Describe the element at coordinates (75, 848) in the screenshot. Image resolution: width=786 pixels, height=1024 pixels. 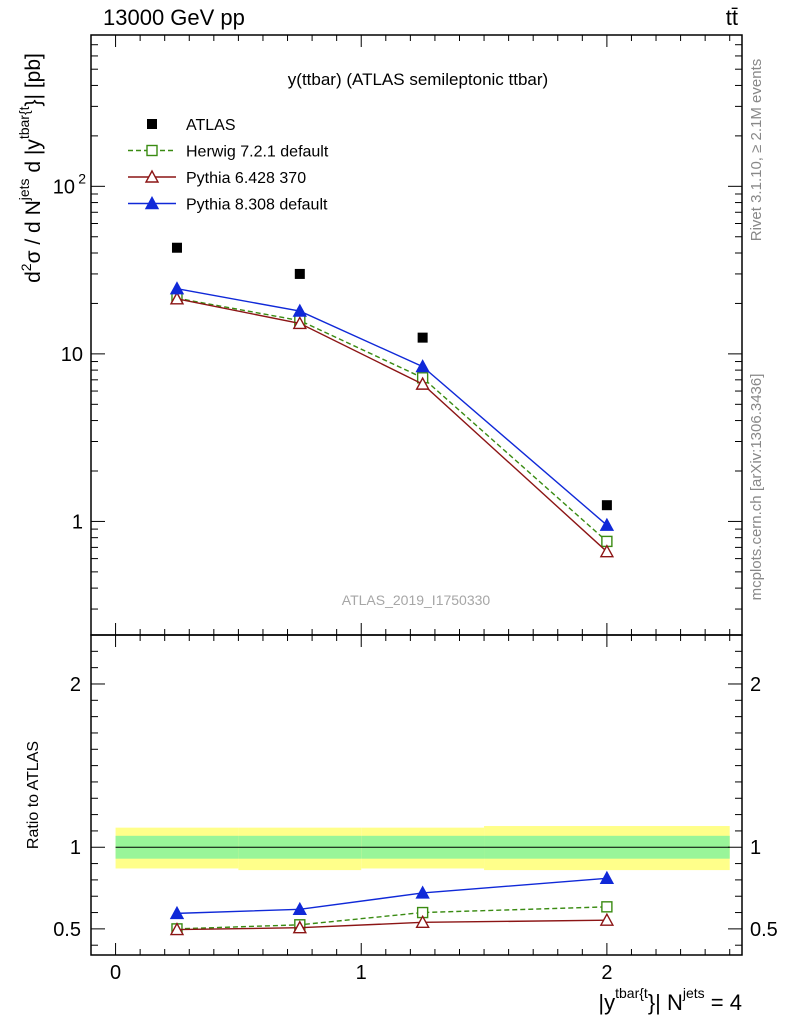
I see `ratio-y-tick-label: 1` at that location.